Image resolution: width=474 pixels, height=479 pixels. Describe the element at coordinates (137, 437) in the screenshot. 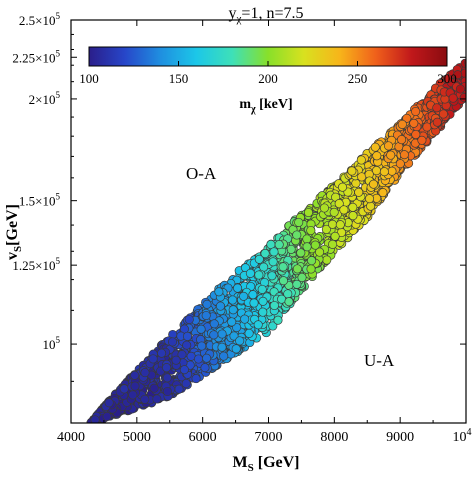

I see `x-tick-label: 5000` at that location.